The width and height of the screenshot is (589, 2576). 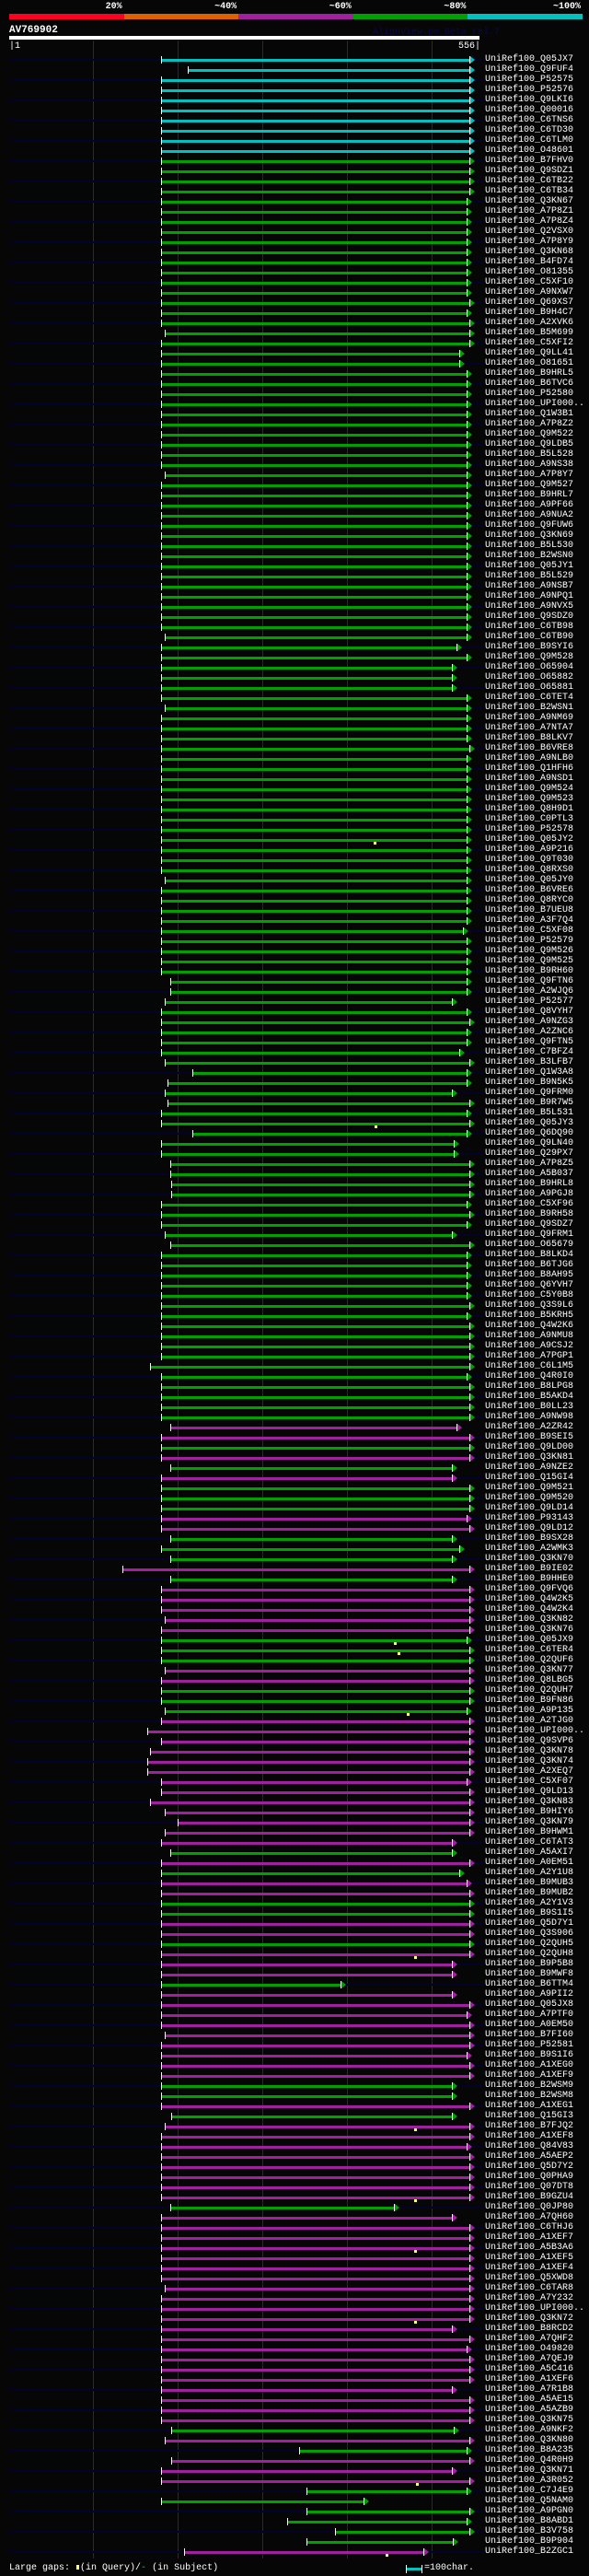 What do you see at coordinates (529, 1204) in the screenshot?
I see `hit-label: UniRef100_C5XF96` at bounding box center [529, 1204].